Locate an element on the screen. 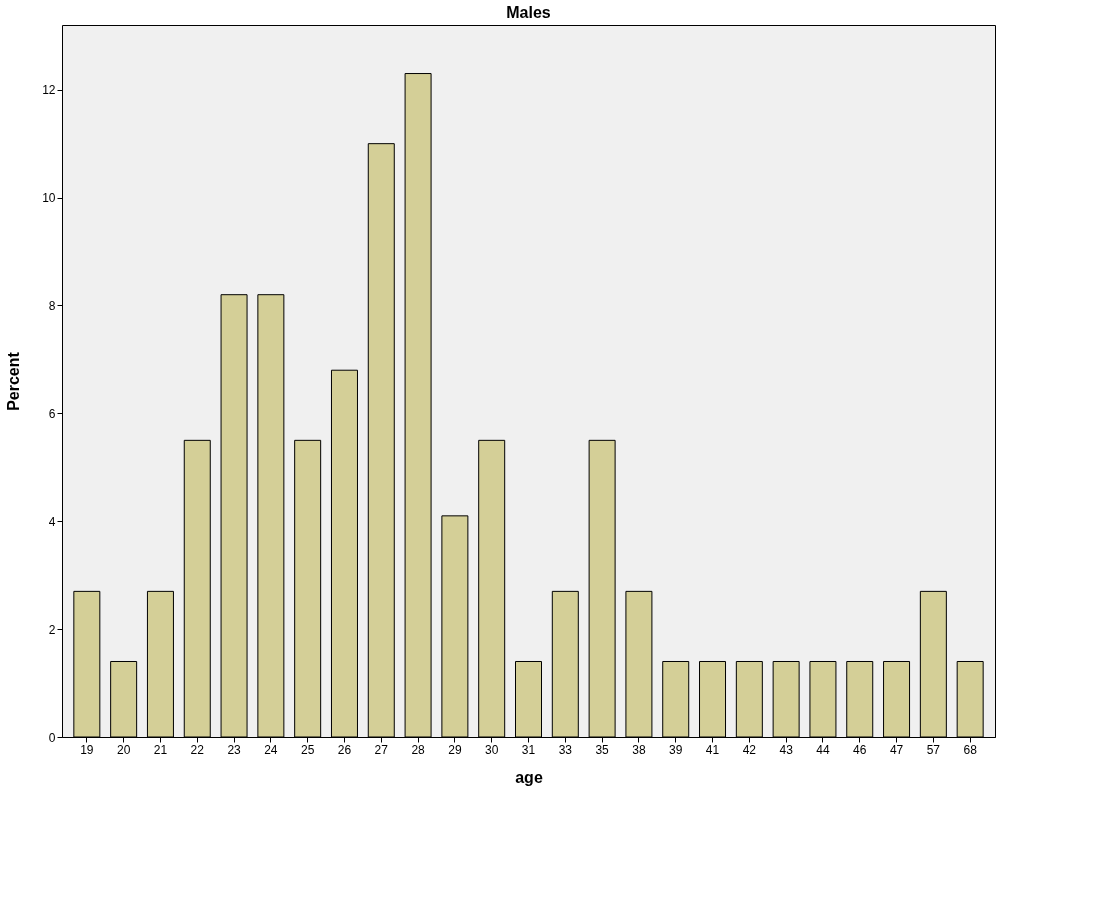  y-axis-title: Percent is located at coordinates (14, 381).